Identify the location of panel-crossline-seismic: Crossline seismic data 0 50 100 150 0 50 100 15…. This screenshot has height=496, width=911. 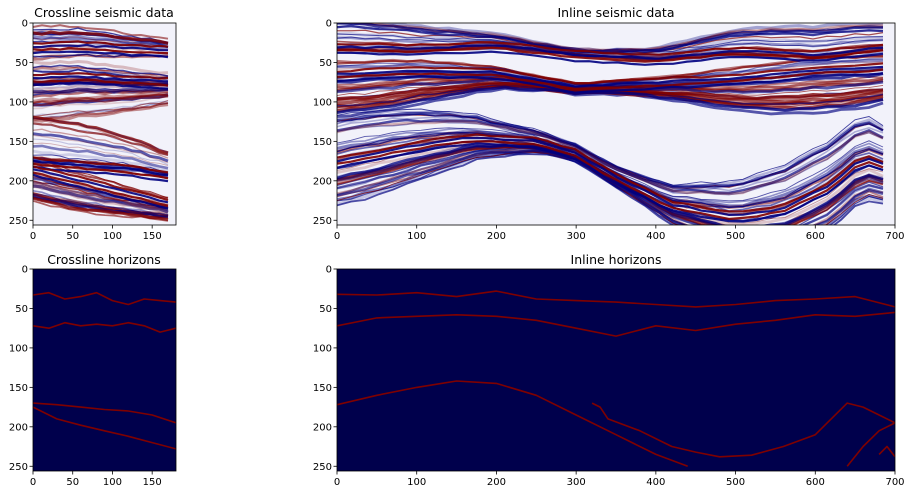
(93, 123).